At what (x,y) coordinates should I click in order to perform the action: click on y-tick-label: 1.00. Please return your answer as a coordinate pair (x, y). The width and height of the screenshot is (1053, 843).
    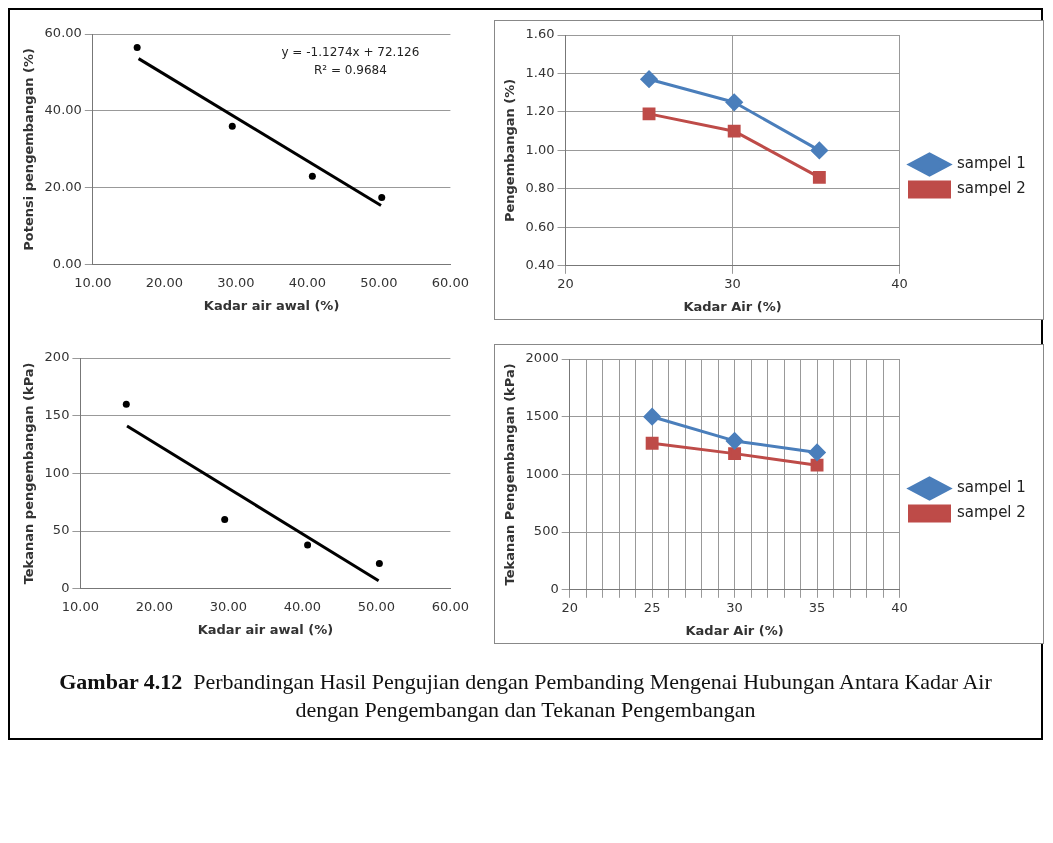
    Looking at the image, I should click on (540, 149).